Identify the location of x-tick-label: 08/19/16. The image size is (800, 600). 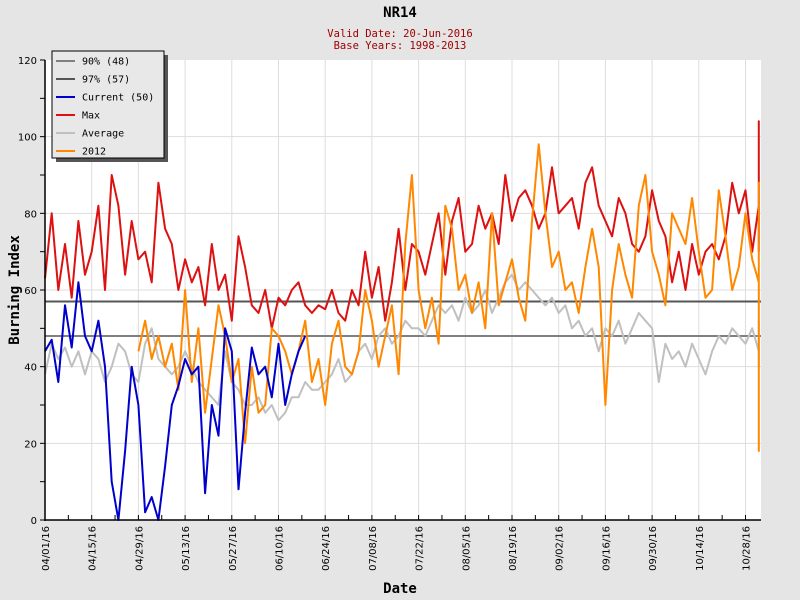
(513, 548).